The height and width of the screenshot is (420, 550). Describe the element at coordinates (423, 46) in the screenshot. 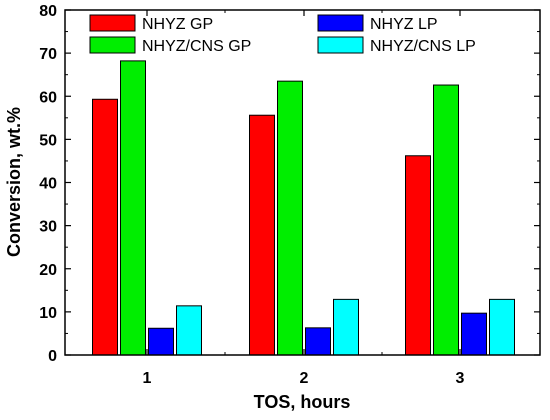

I see `legend-label: NHYZ/CNS LP` at that location.